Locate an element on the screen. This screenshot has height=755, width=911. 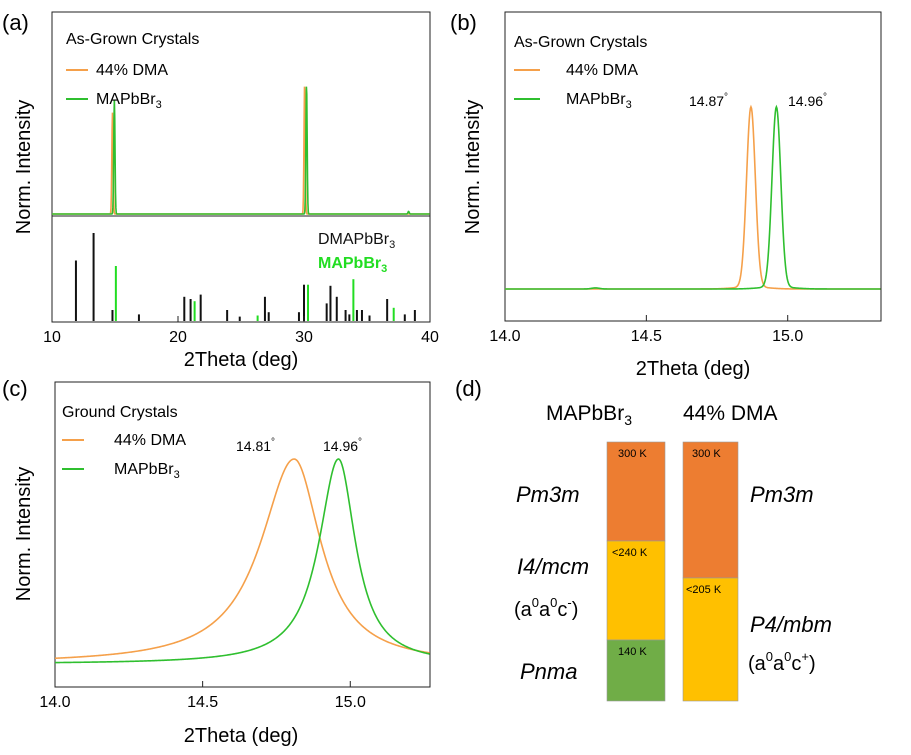
ref-label-ma: MAPbBr3 is located at coordinates (352, 265).